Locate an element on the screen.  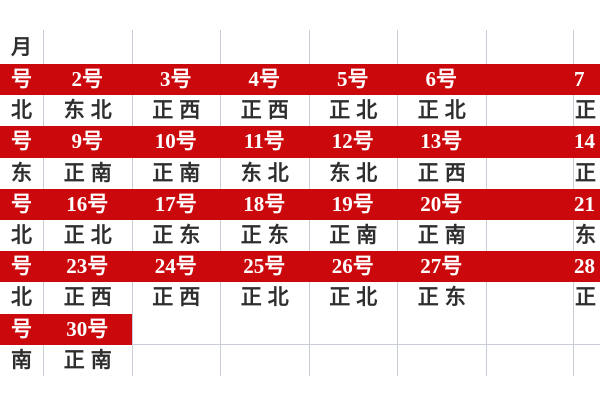
title-row: 月 is located at coordinates (300, 47).